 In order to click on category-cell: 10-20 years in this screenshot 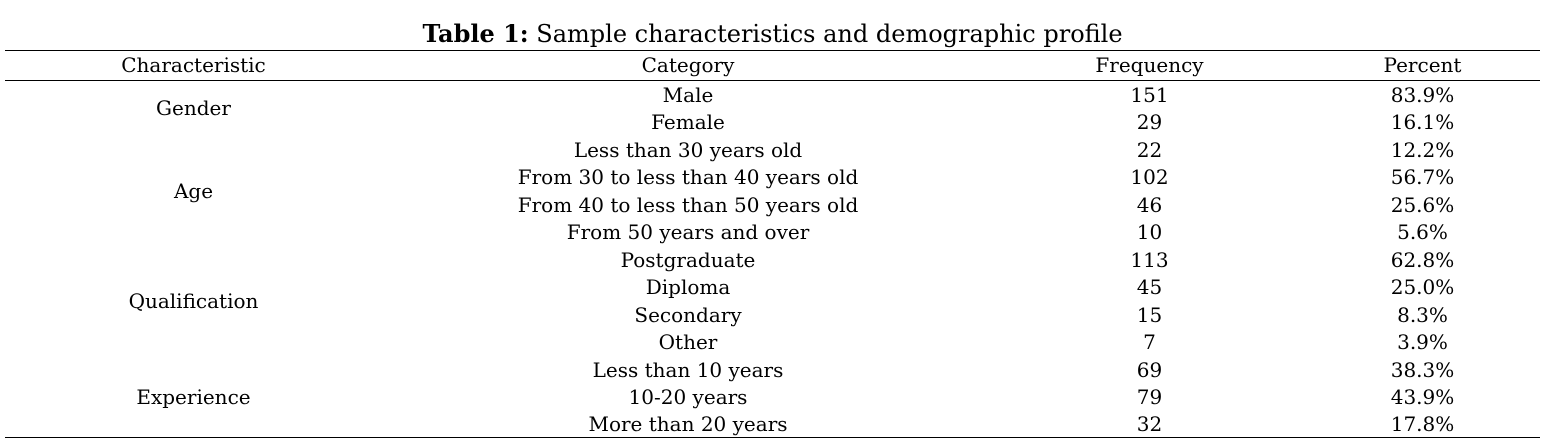, I will do `click(688, 396)`.